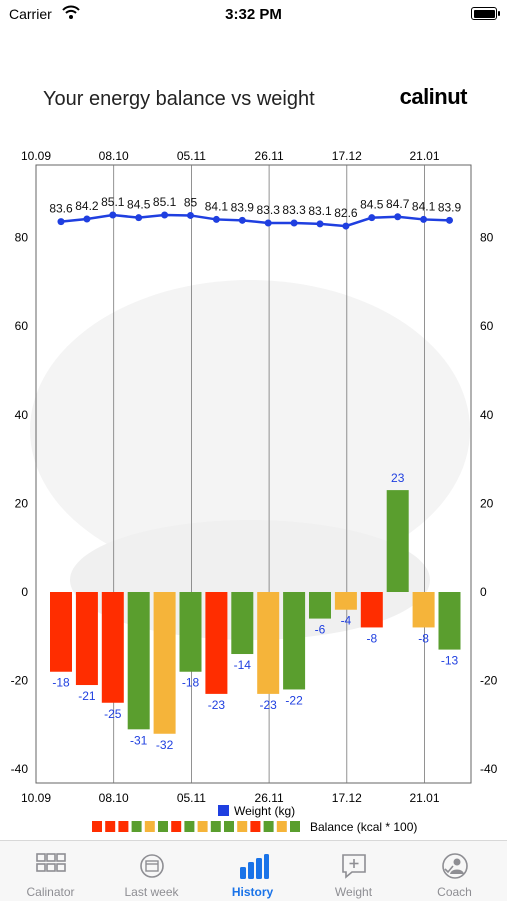 This screenshot has height=901, width=507. Describe the element at coordinates (243, 665) in the screenshot. I see `balance-label: -14` at that location.